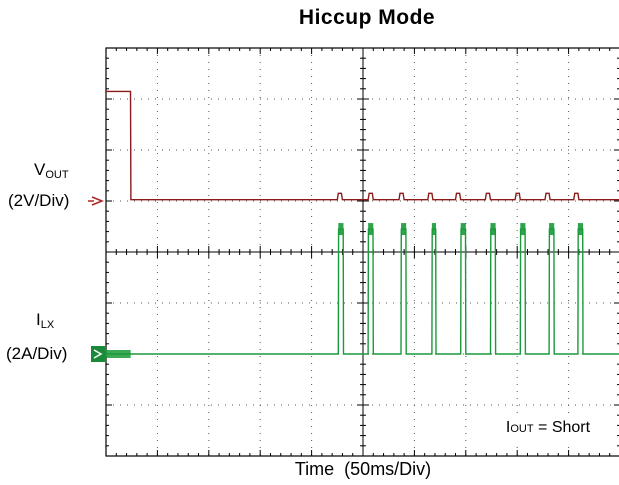 Image resolution: width=619 pixels, height=485 pixels. What do you see at coordinates (363, 469) in the screenshot?
I see `x-axis-label: Time (50ms/Div)` at bounding box center [363, 469].